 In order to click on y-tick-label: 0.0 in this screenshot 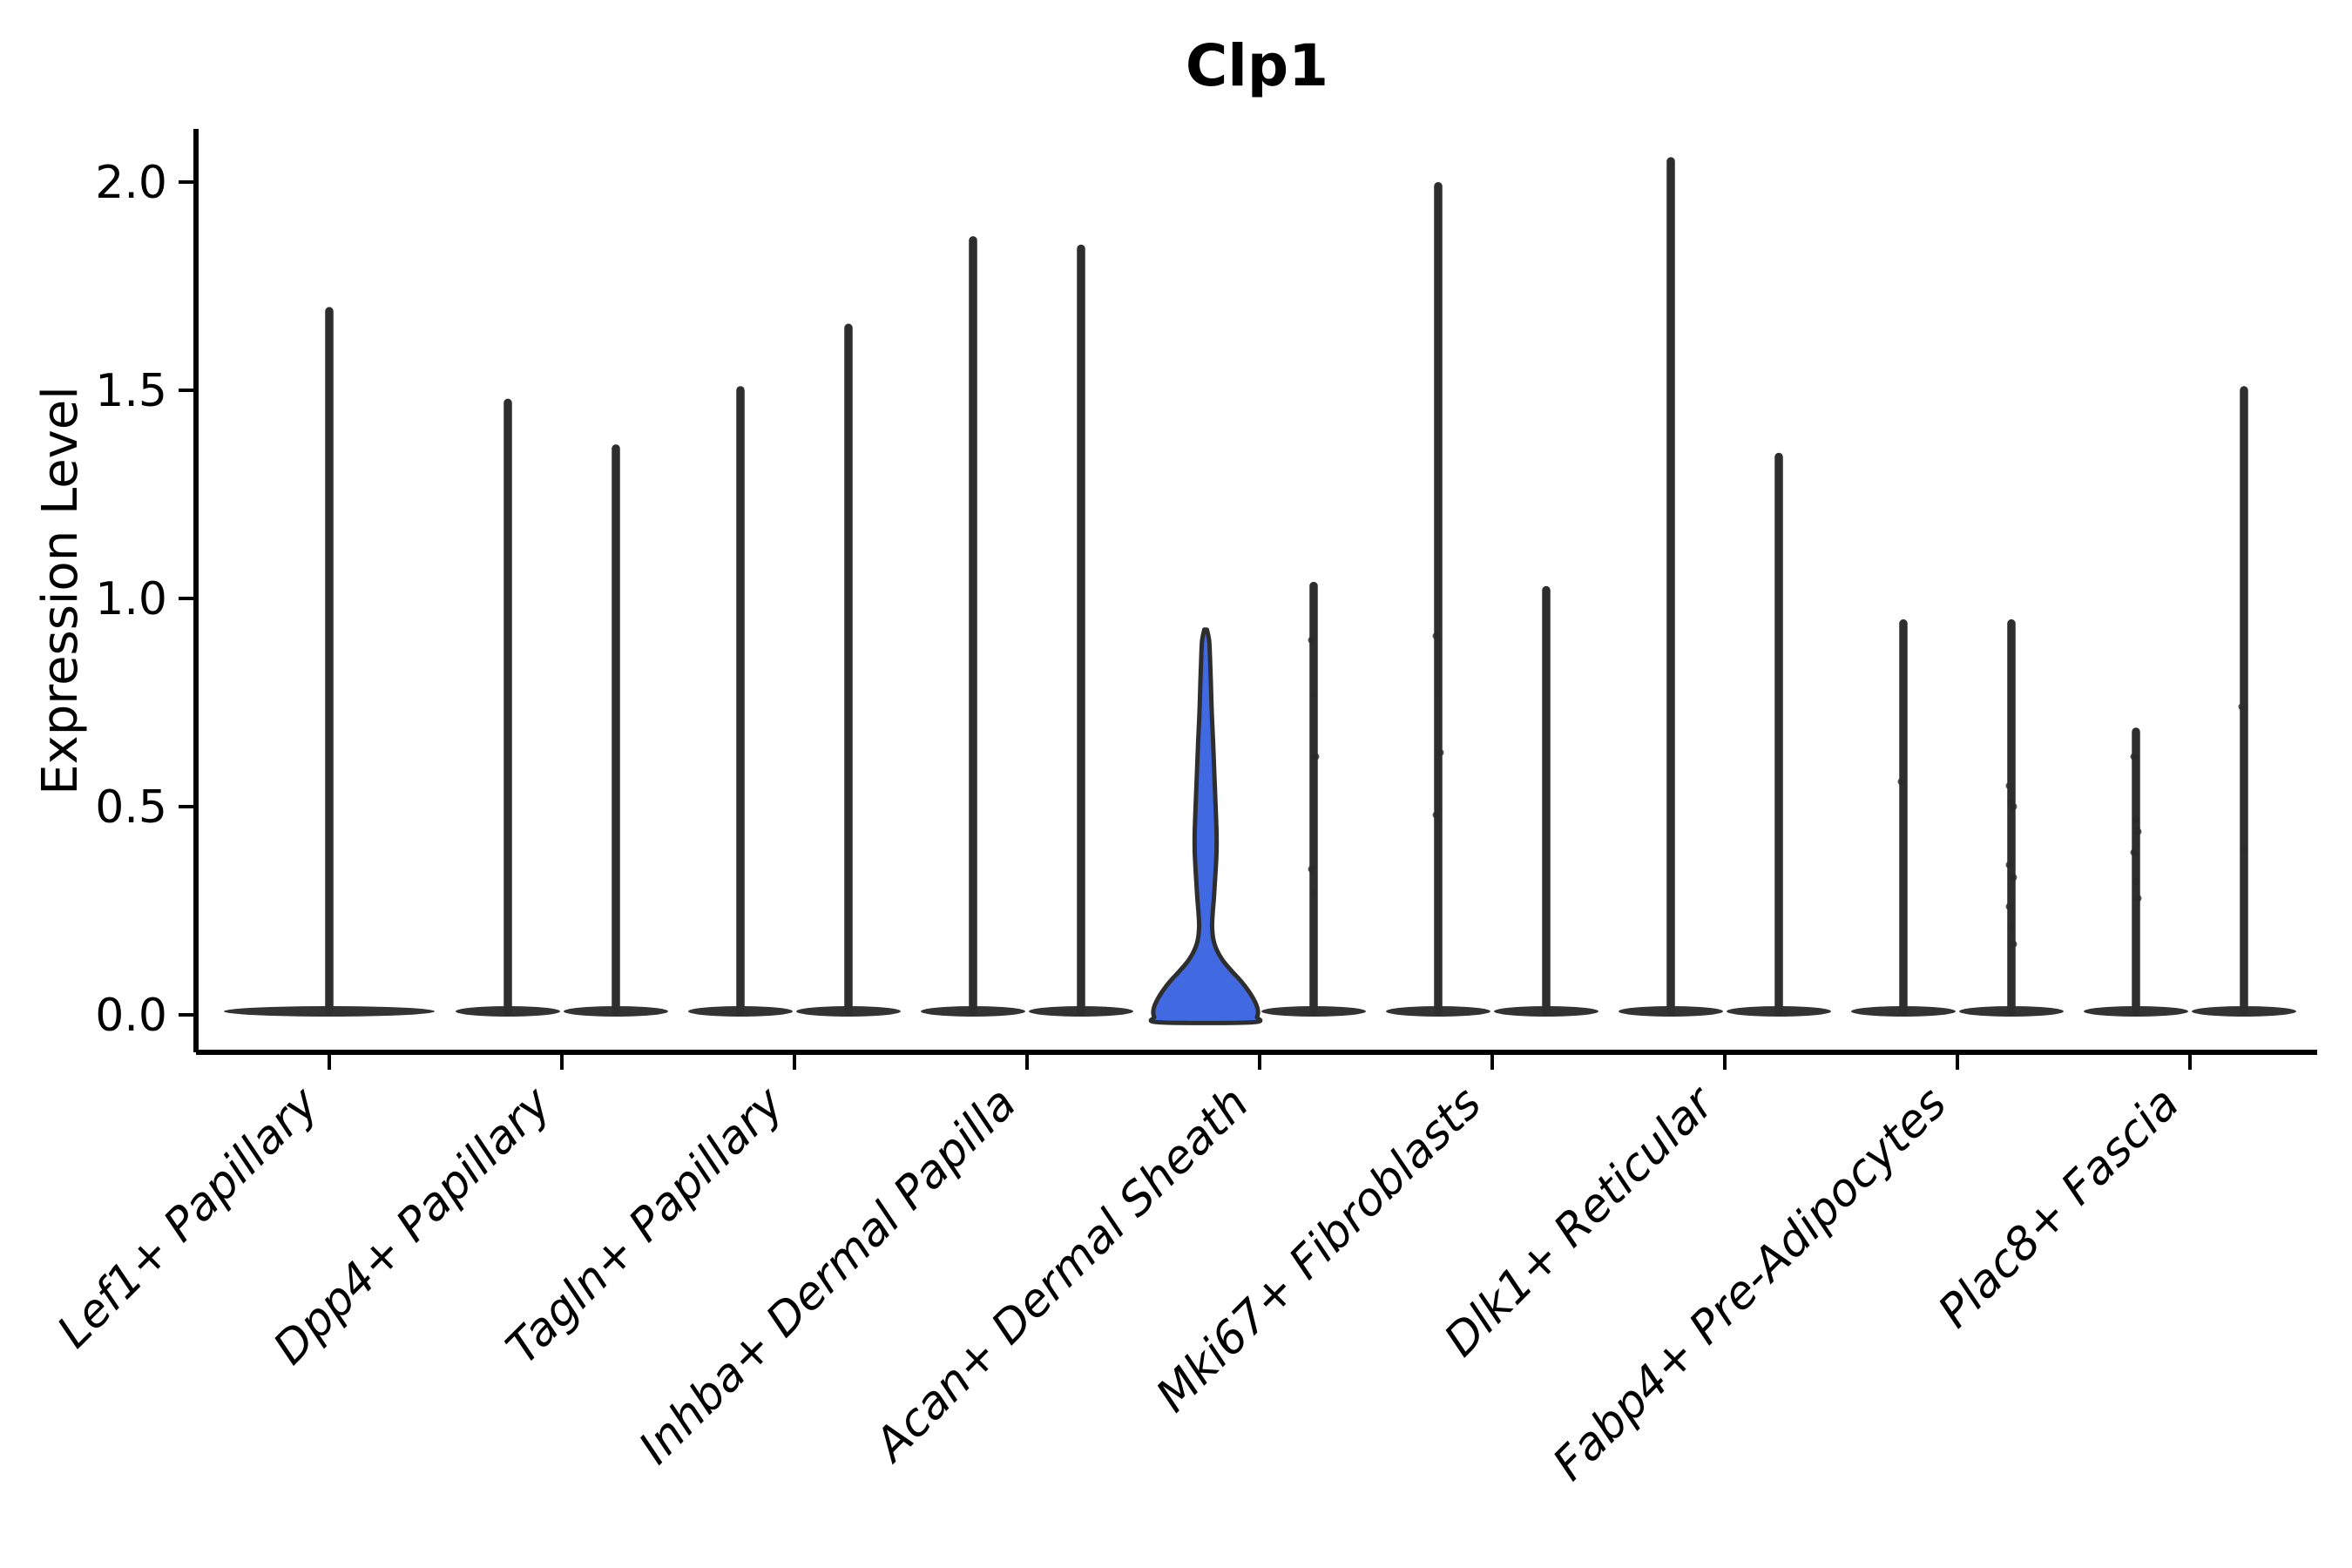, I will do `click(131, 1016)`.